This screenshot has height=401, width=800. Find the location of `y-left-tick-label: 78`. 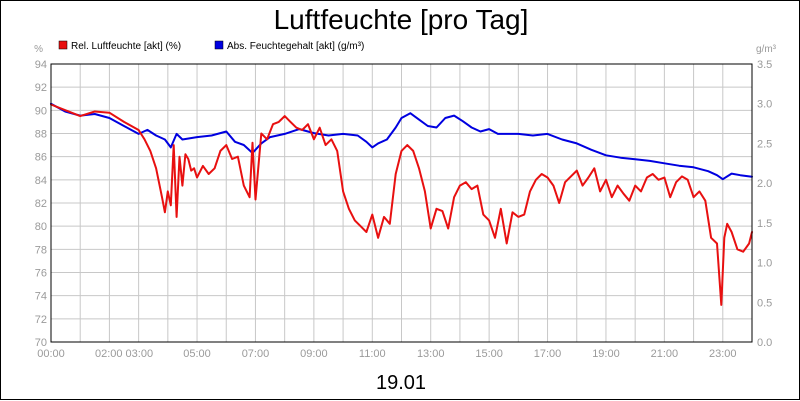

y-left-tick-label: 78 is located at coordinates (41, 250).